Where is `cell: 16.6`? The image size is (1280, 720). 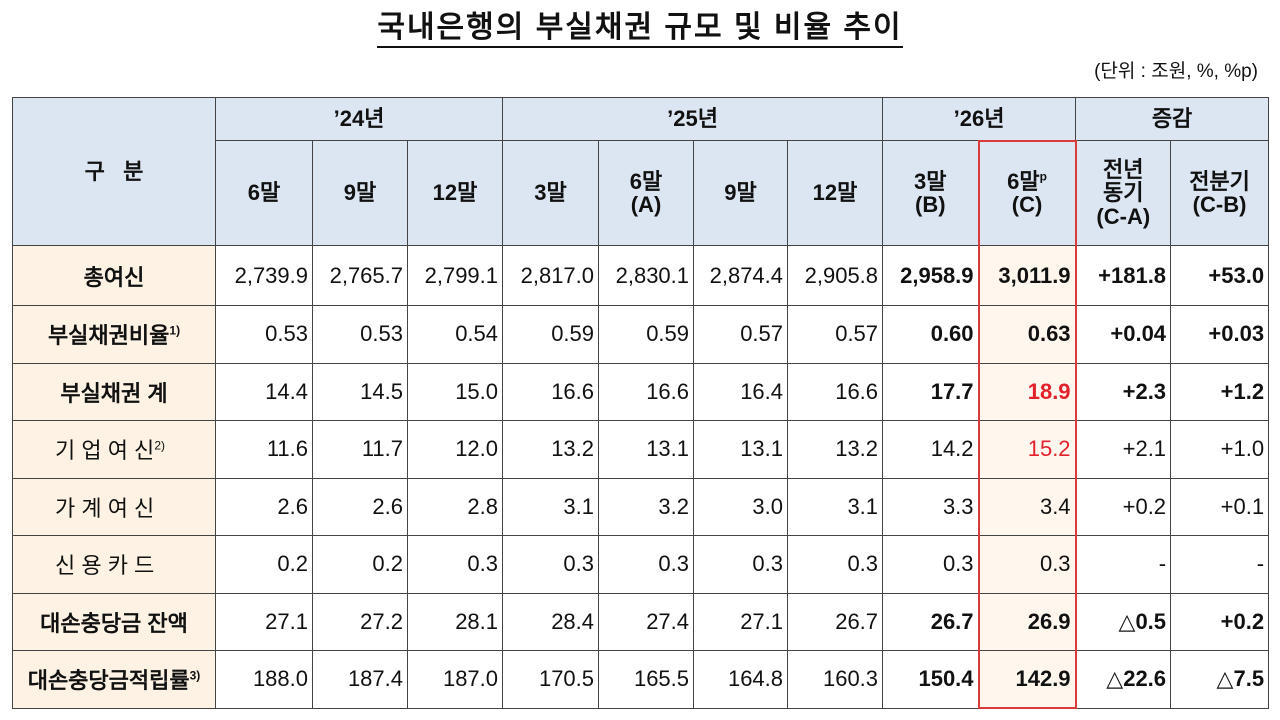 cell: 16.6 is located at coordinates (551, 391).